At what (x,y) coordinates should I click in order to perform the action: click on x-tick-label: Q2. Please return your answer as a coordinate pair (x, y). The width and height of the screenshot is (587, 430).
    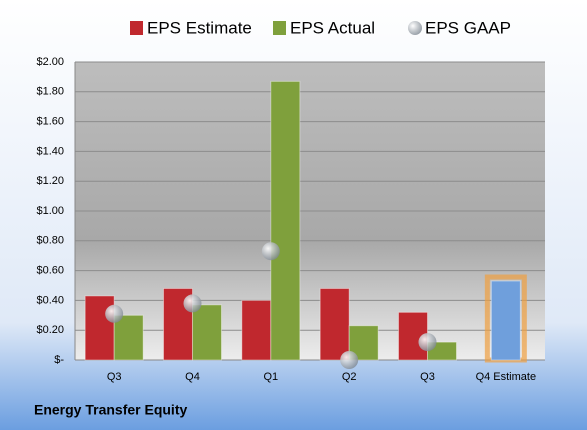
    Looking at the image, I should click on (349, 377).